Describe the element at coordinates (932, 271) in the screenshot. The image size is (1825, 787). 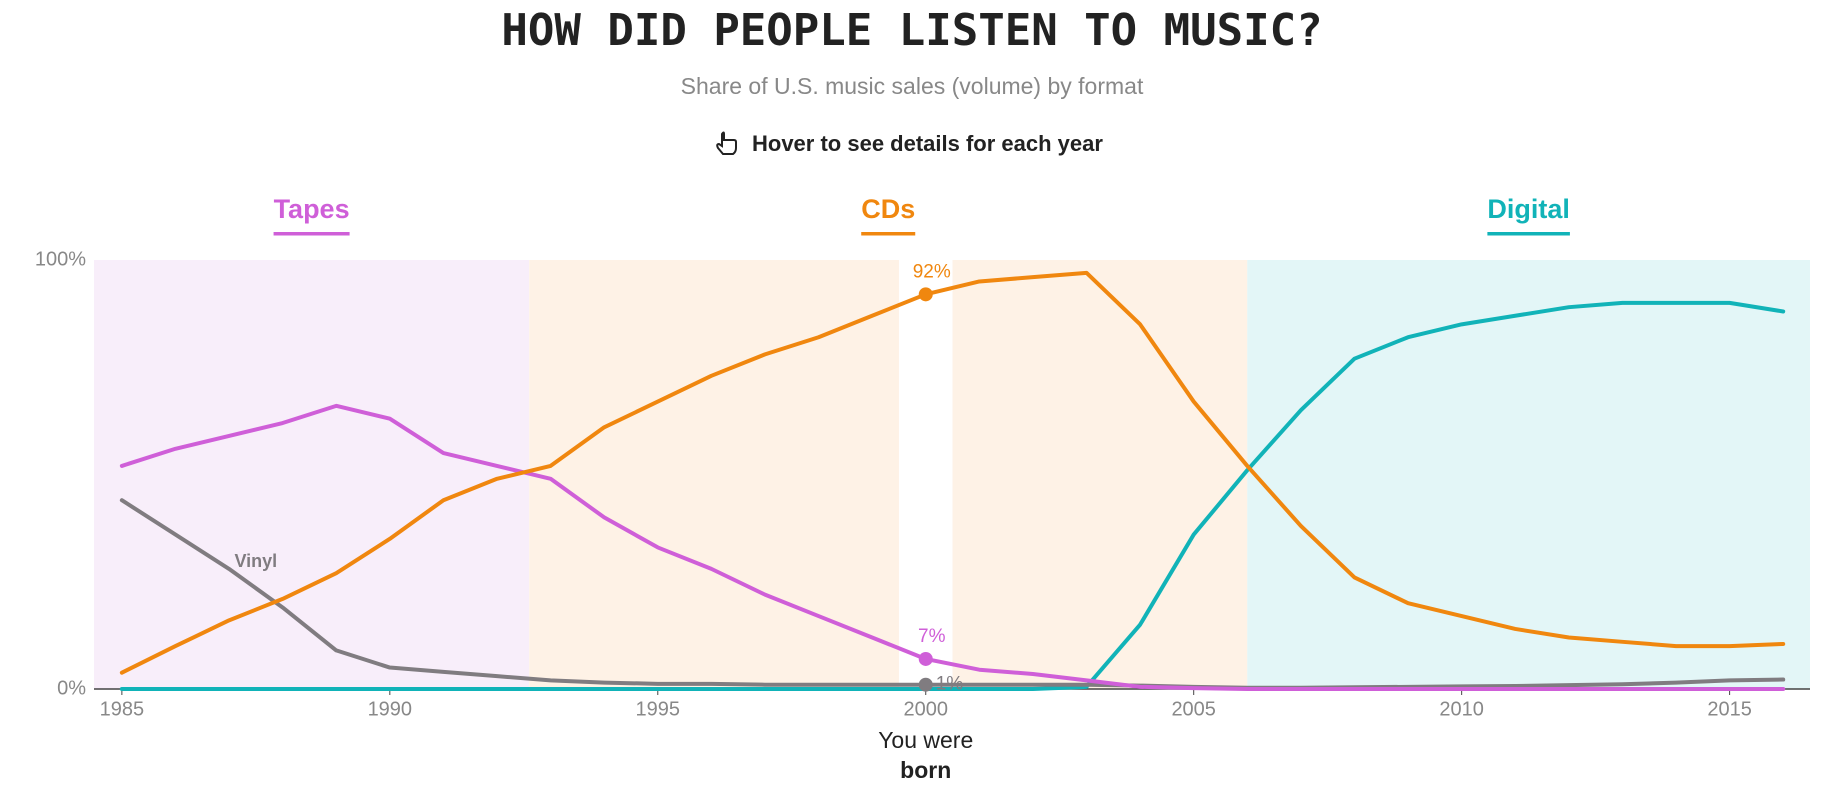
I see `data-label: 92%` at that location.